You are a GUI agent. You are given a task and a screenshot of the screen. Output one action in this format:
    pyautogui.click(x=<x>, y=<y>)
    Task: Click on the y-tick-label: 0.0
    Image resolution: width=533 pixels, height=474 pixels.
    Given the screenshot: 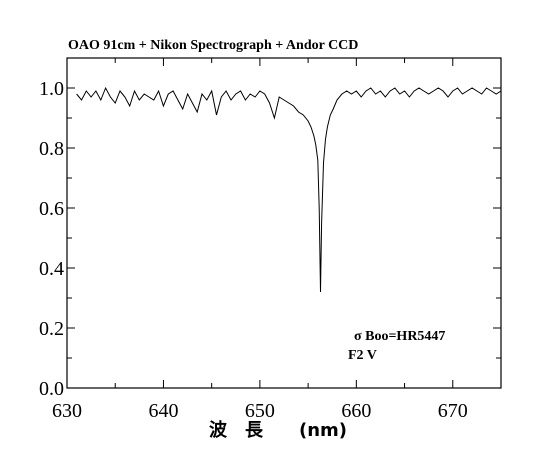 What is the action you would take?
    pyautogui.click(x=51, y=389)
    